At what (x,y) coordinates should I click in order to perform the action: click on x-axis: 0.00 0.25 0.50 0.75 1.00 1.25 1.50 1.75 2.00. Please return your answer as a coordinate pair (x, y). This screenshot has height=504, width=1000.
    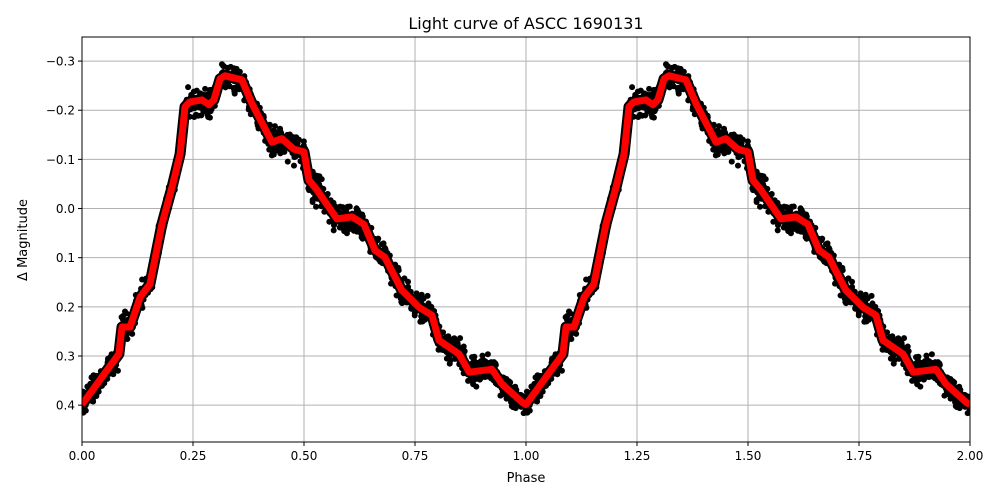
    Looking at the image, I should click on (526, 452).